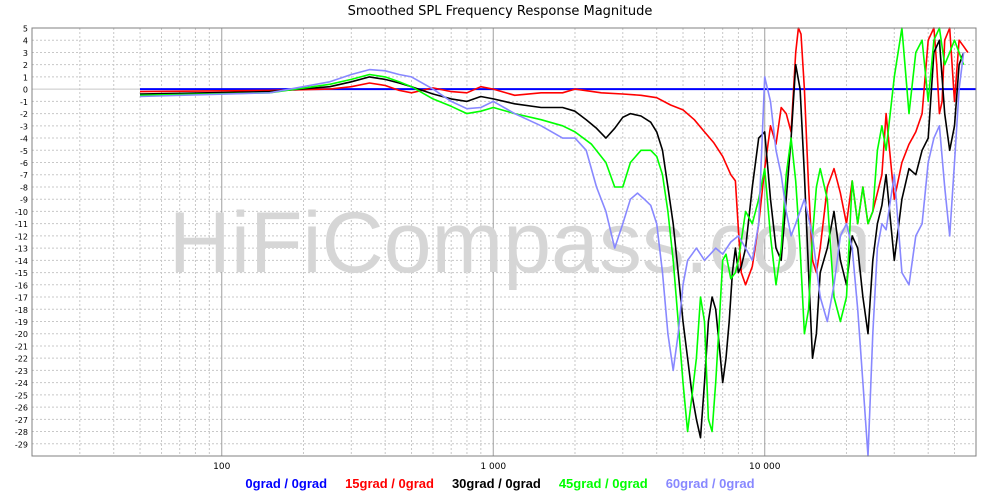 The width and height of the screenshot is (1000, 498). What do you see at coordinates (21, 371) in the screenshot?
I see `y-tick-label: -23` at bounding box center [21, 371].